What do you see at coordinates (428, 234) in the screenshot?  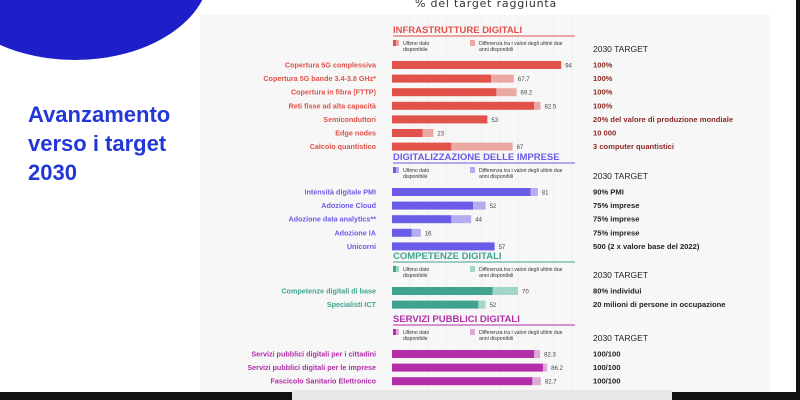 I see `bar-value-label: 16` at bounding box center [428, 234].